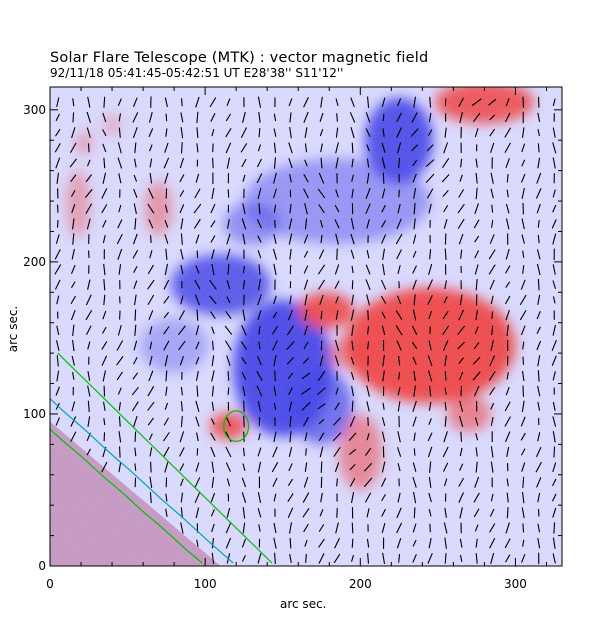 Image resolution: width=612 pixels, height=617 pixels. What do you see at coordinates (205, 584) in the screenshot?
I see `x-tick-label: 100` at bounding box center [205, 584].